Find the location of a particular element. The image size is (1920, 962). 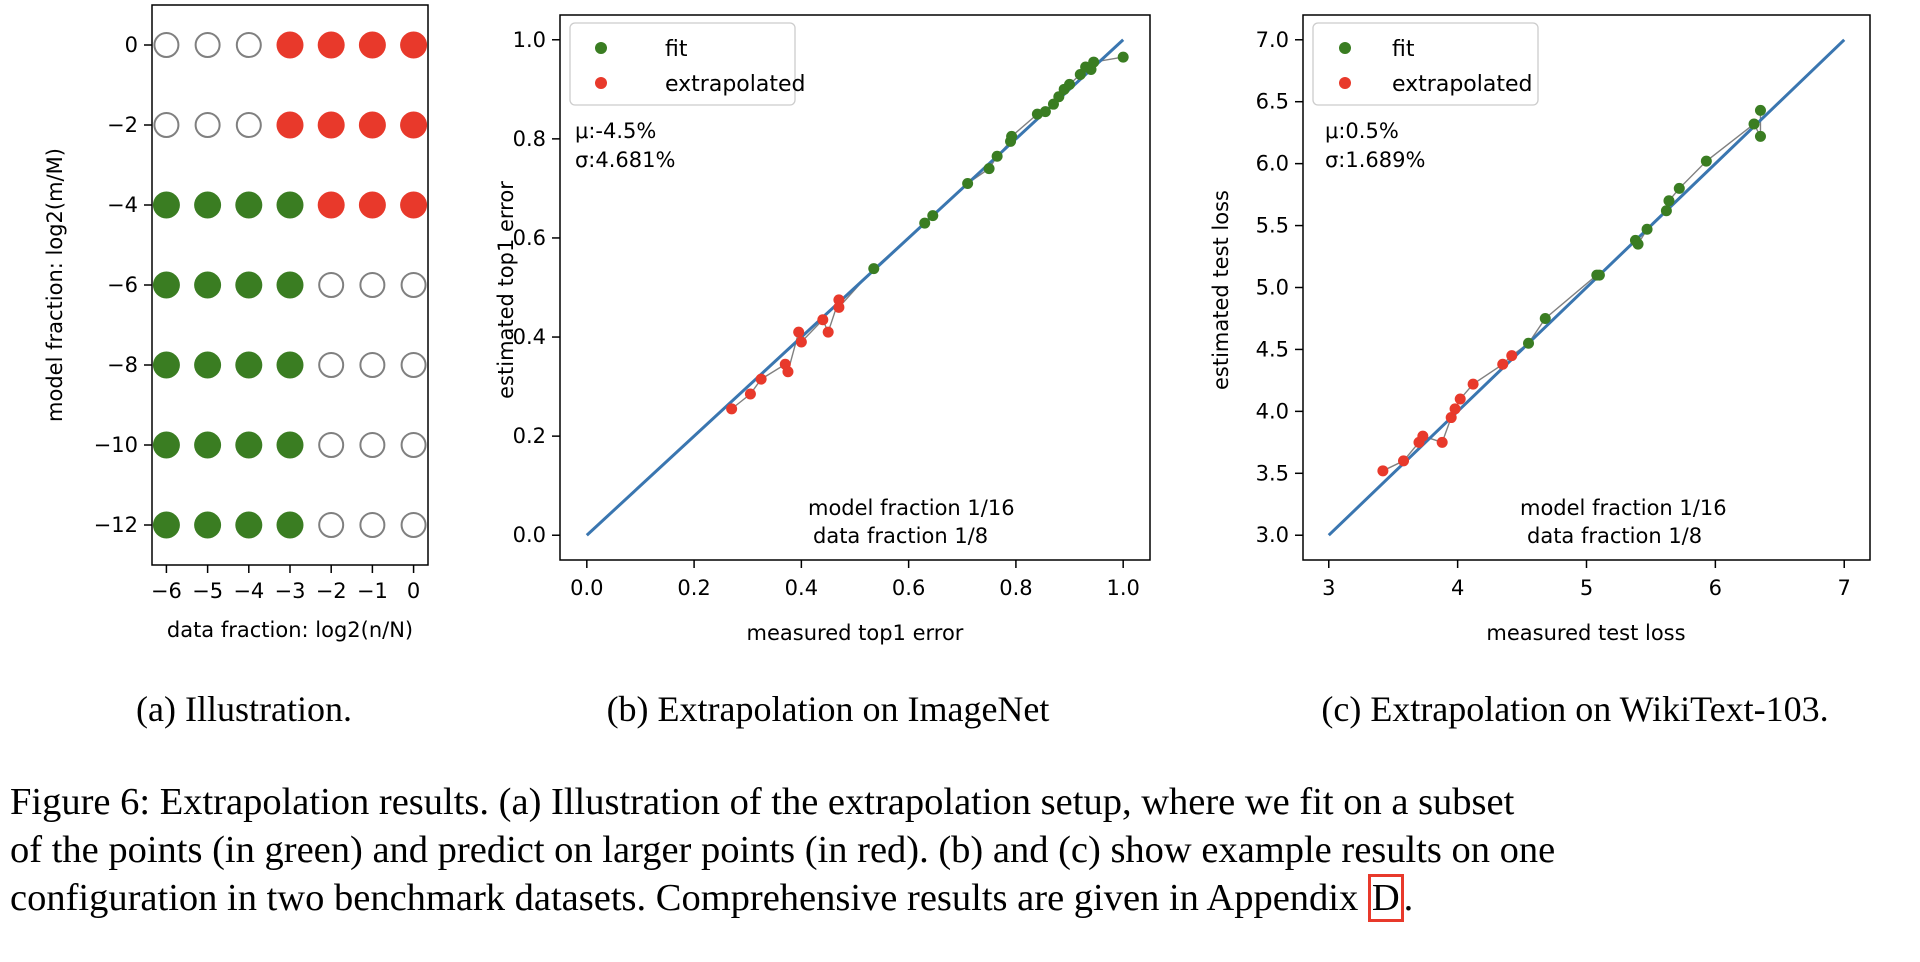

appendix-d-link: D is located at coordinates (1385, 898).